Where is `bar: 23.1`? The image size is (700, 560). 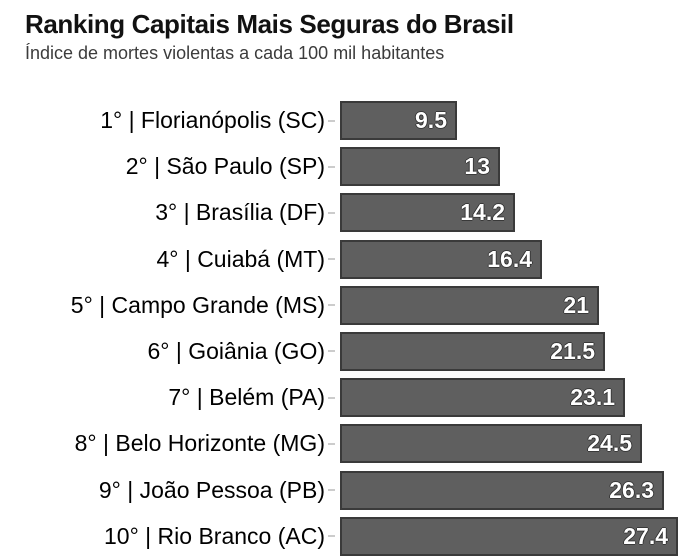 bar: 23.1 is located at coordinates (482, 398).